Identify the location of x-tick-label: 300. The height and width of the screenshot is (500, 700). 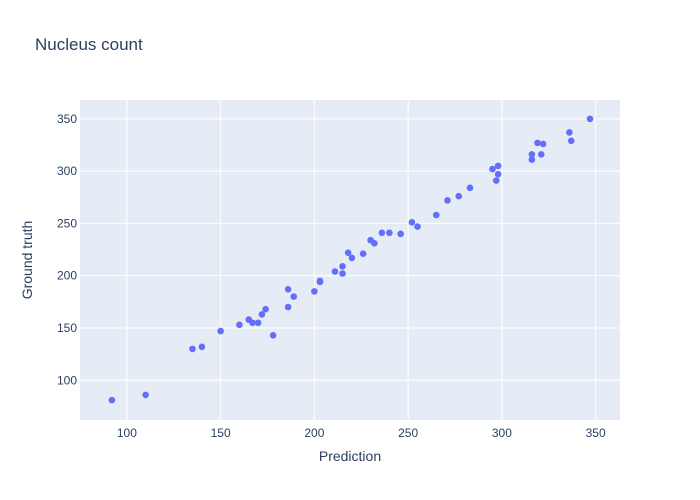
(502, 433).